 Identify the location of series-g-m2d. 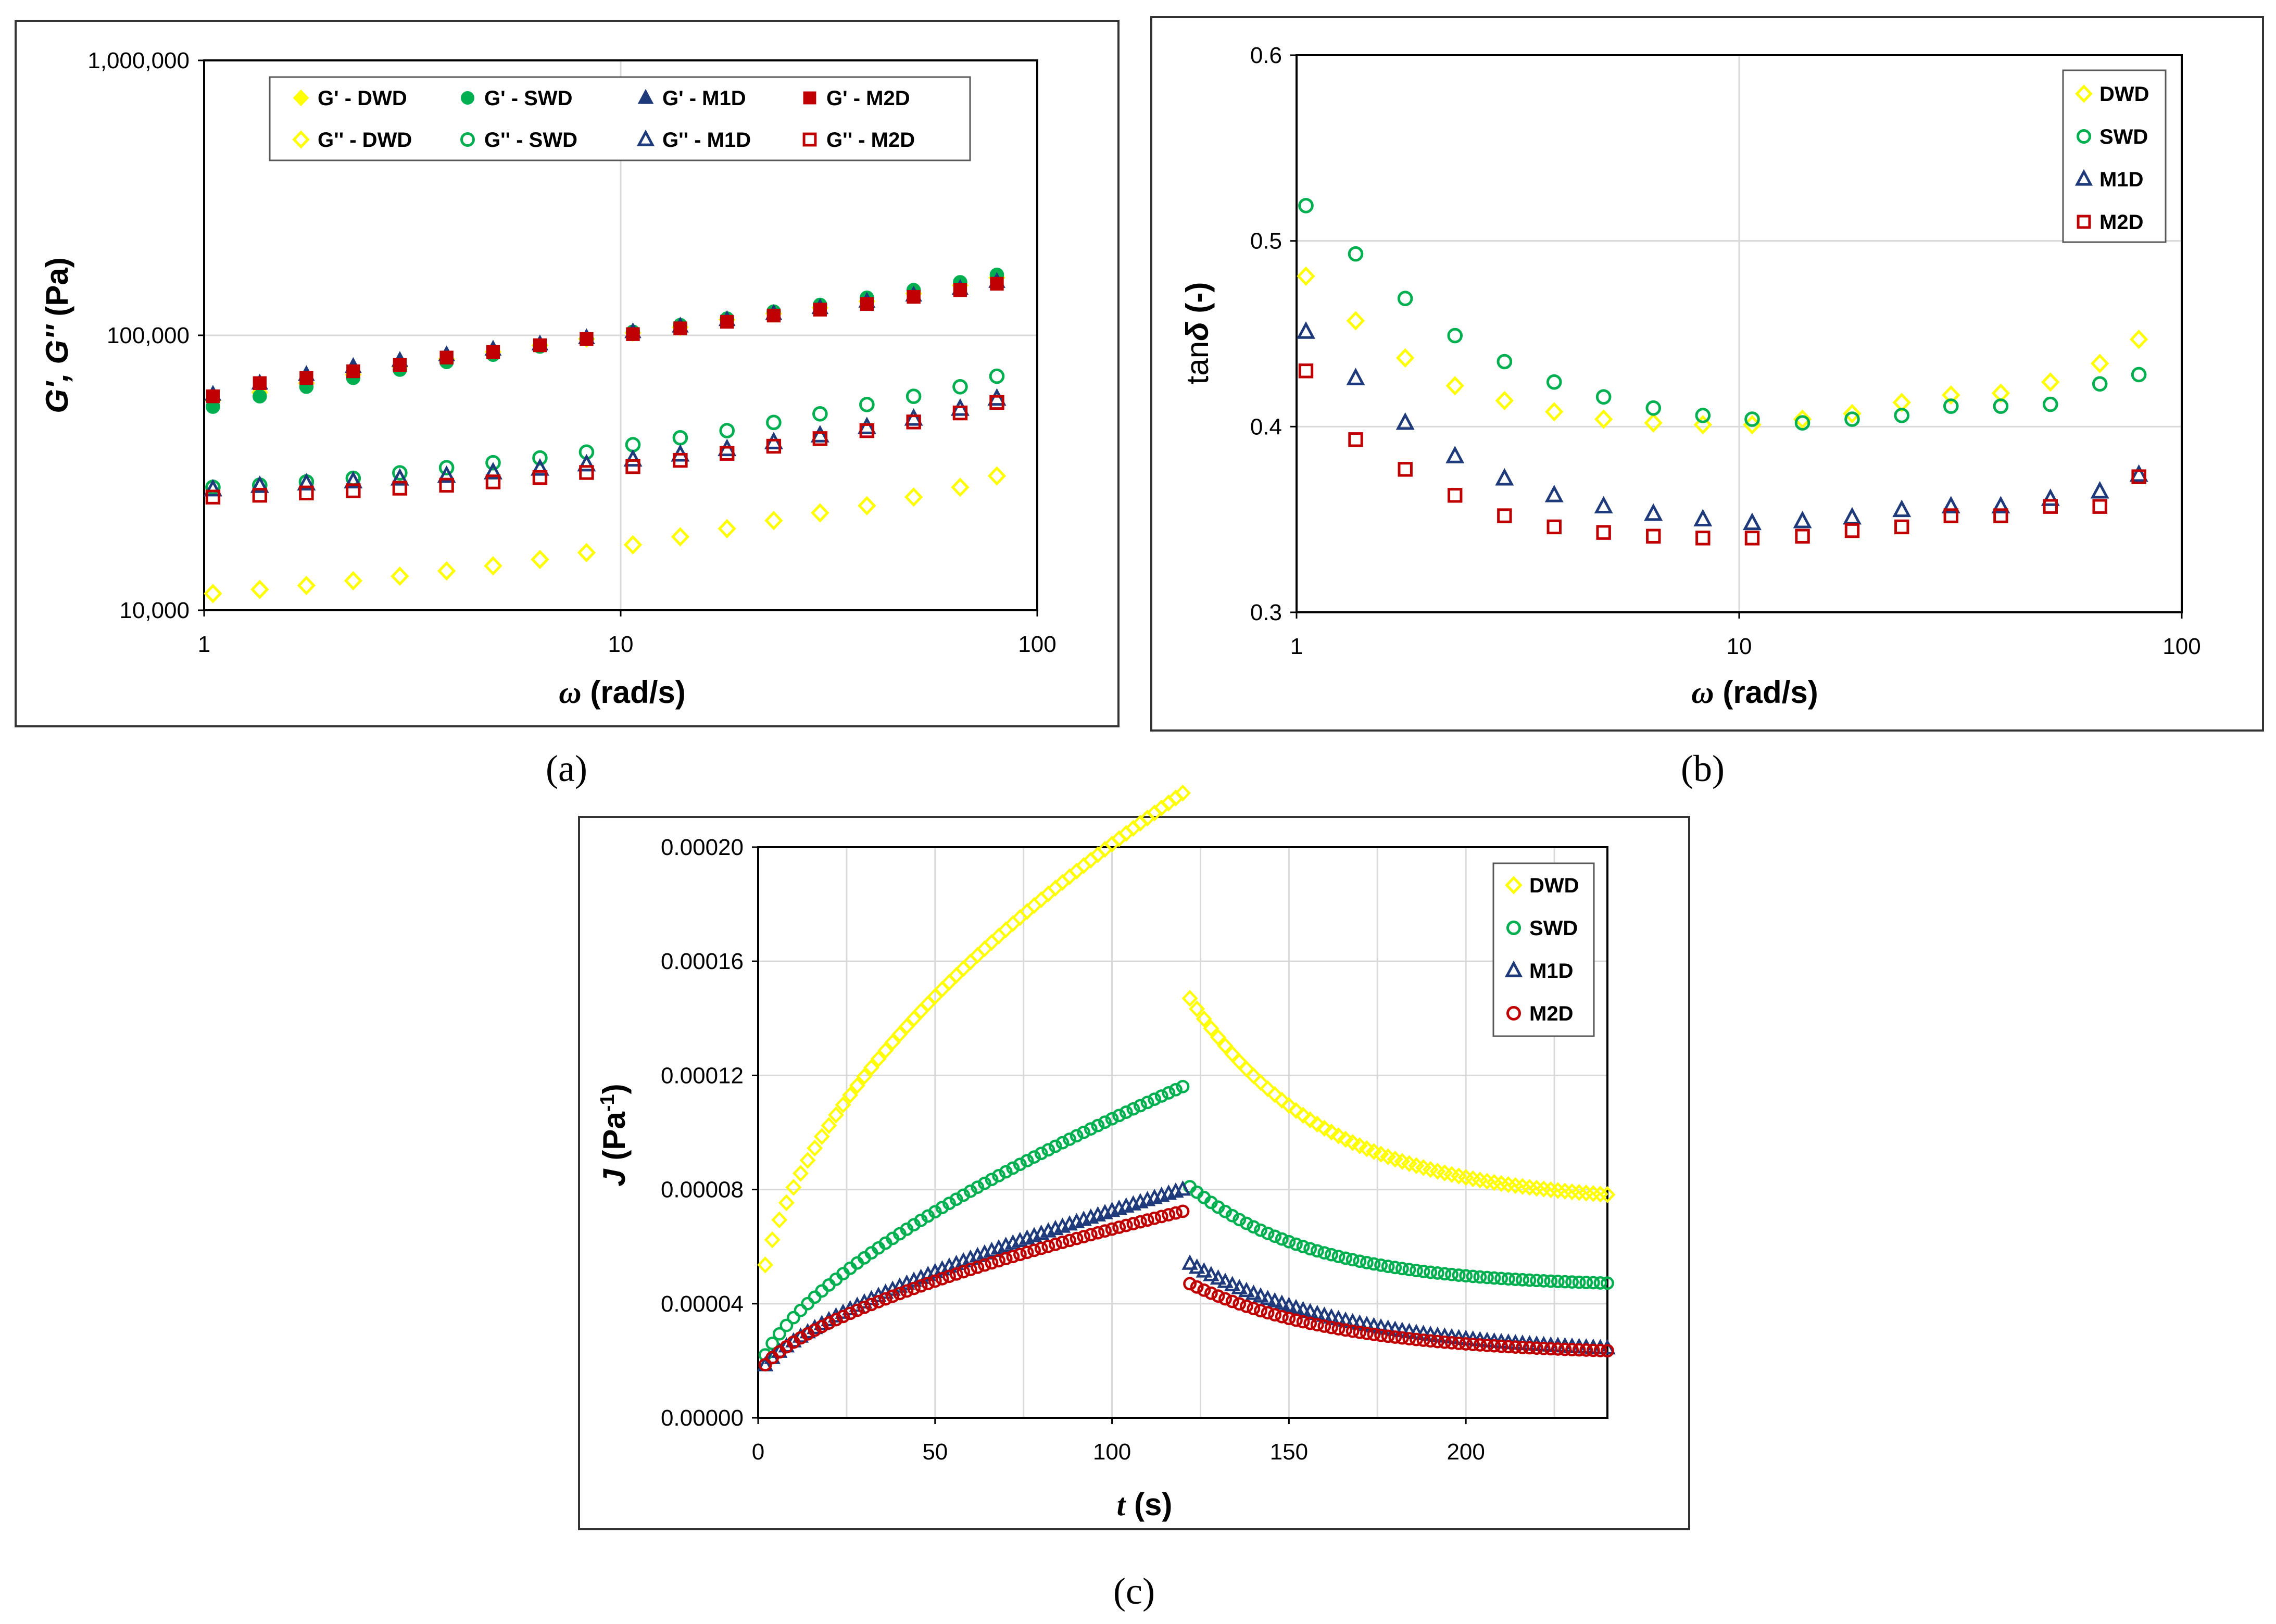
(604, 450).